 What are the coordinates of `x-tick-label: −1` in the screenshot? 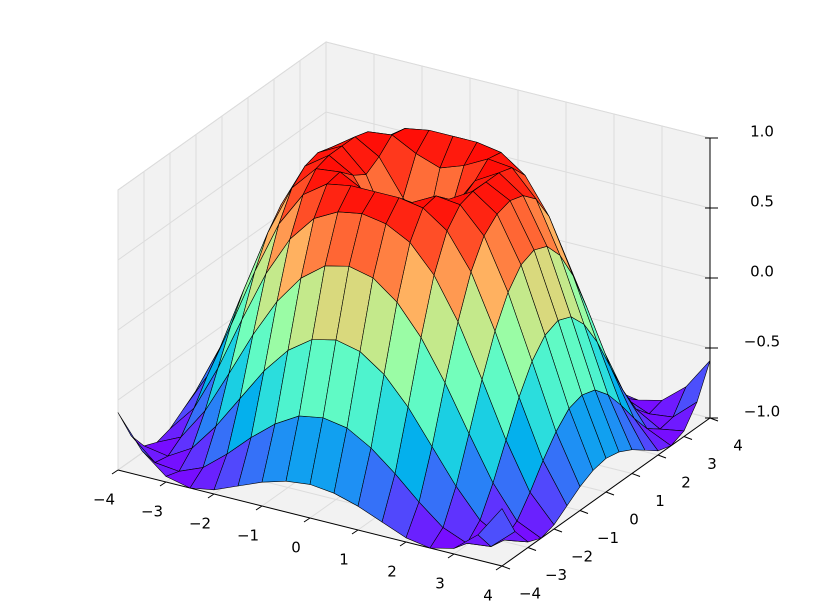 It's located at (248, 536).